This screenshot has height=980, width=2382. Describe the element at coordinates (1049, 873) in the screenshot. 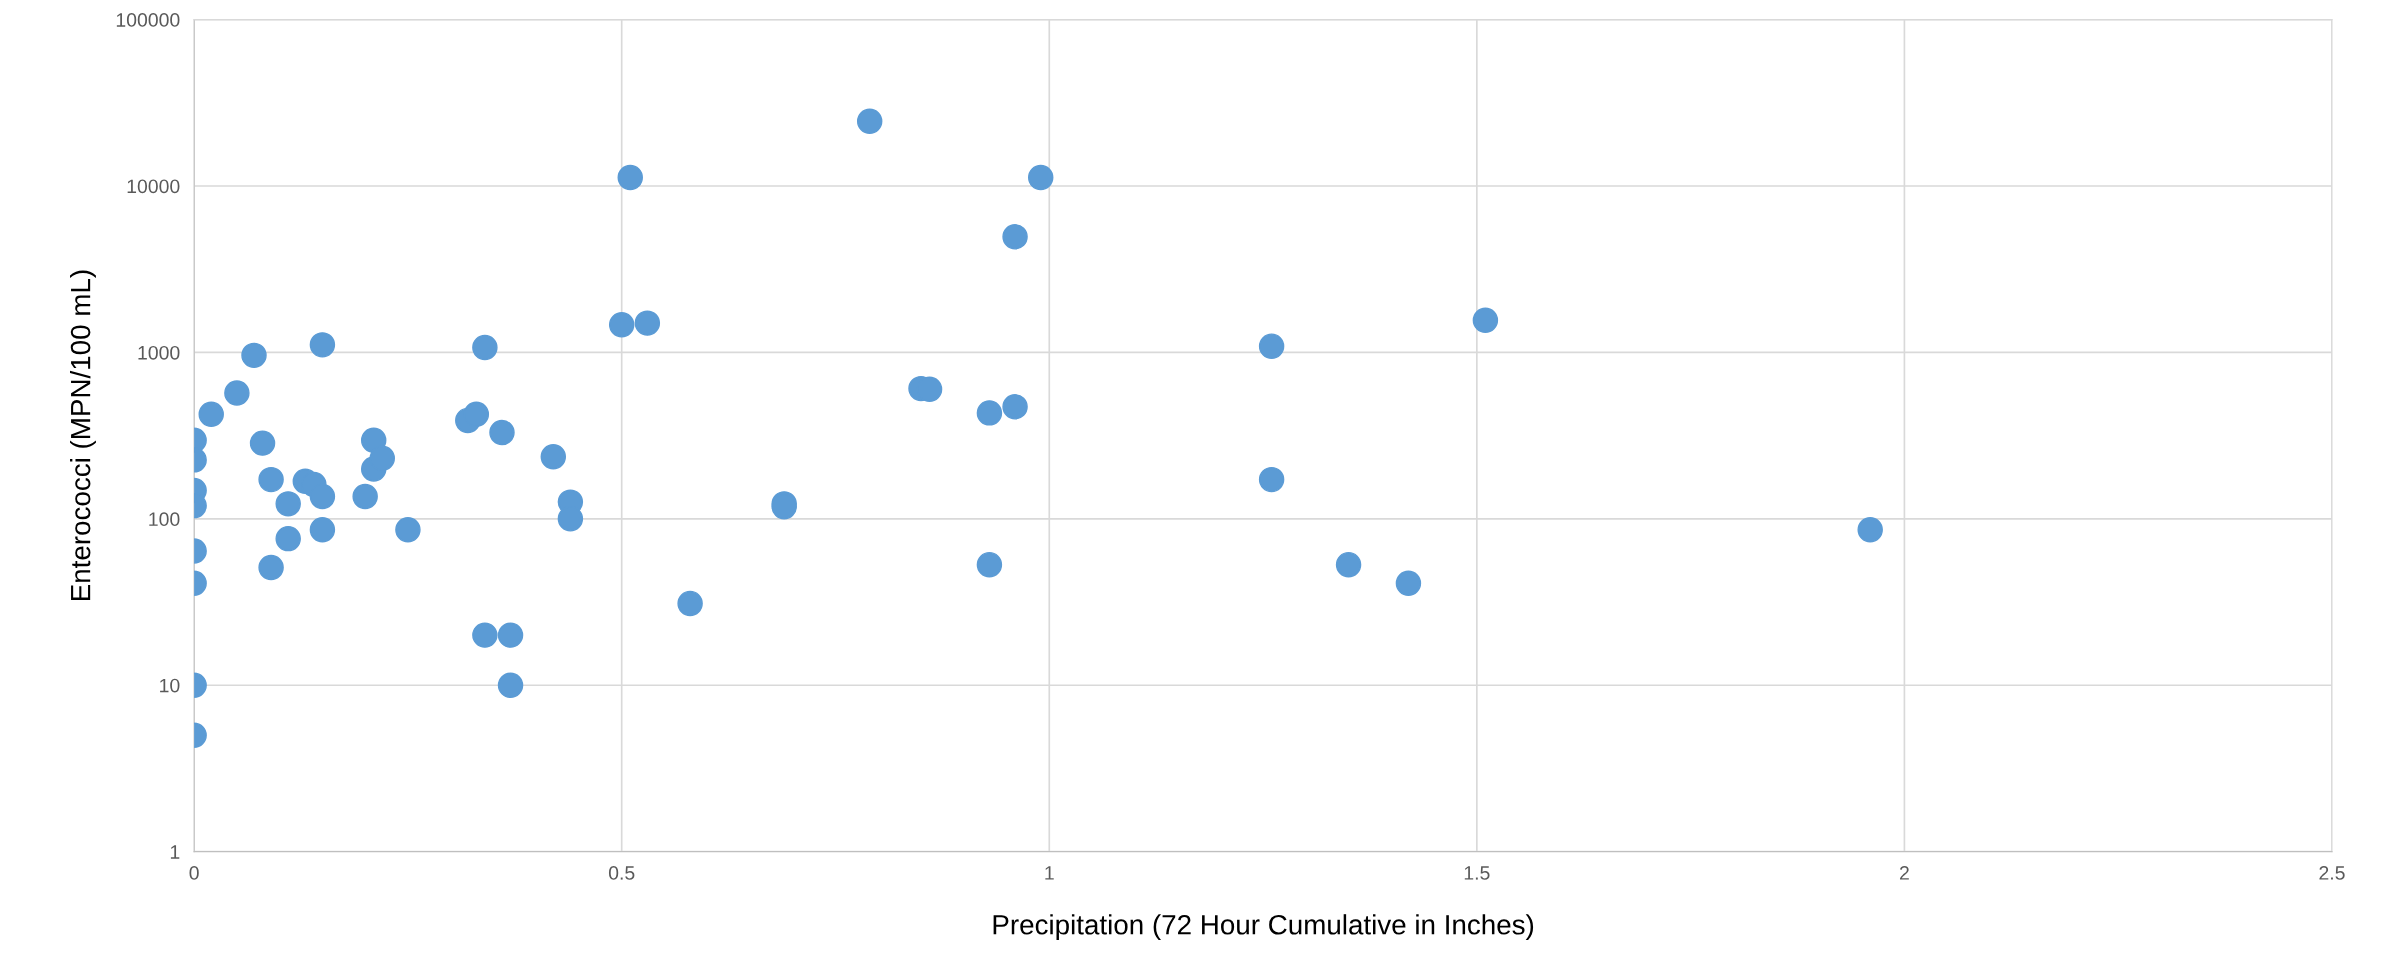

I see `x-tick-label: 1` at that location.